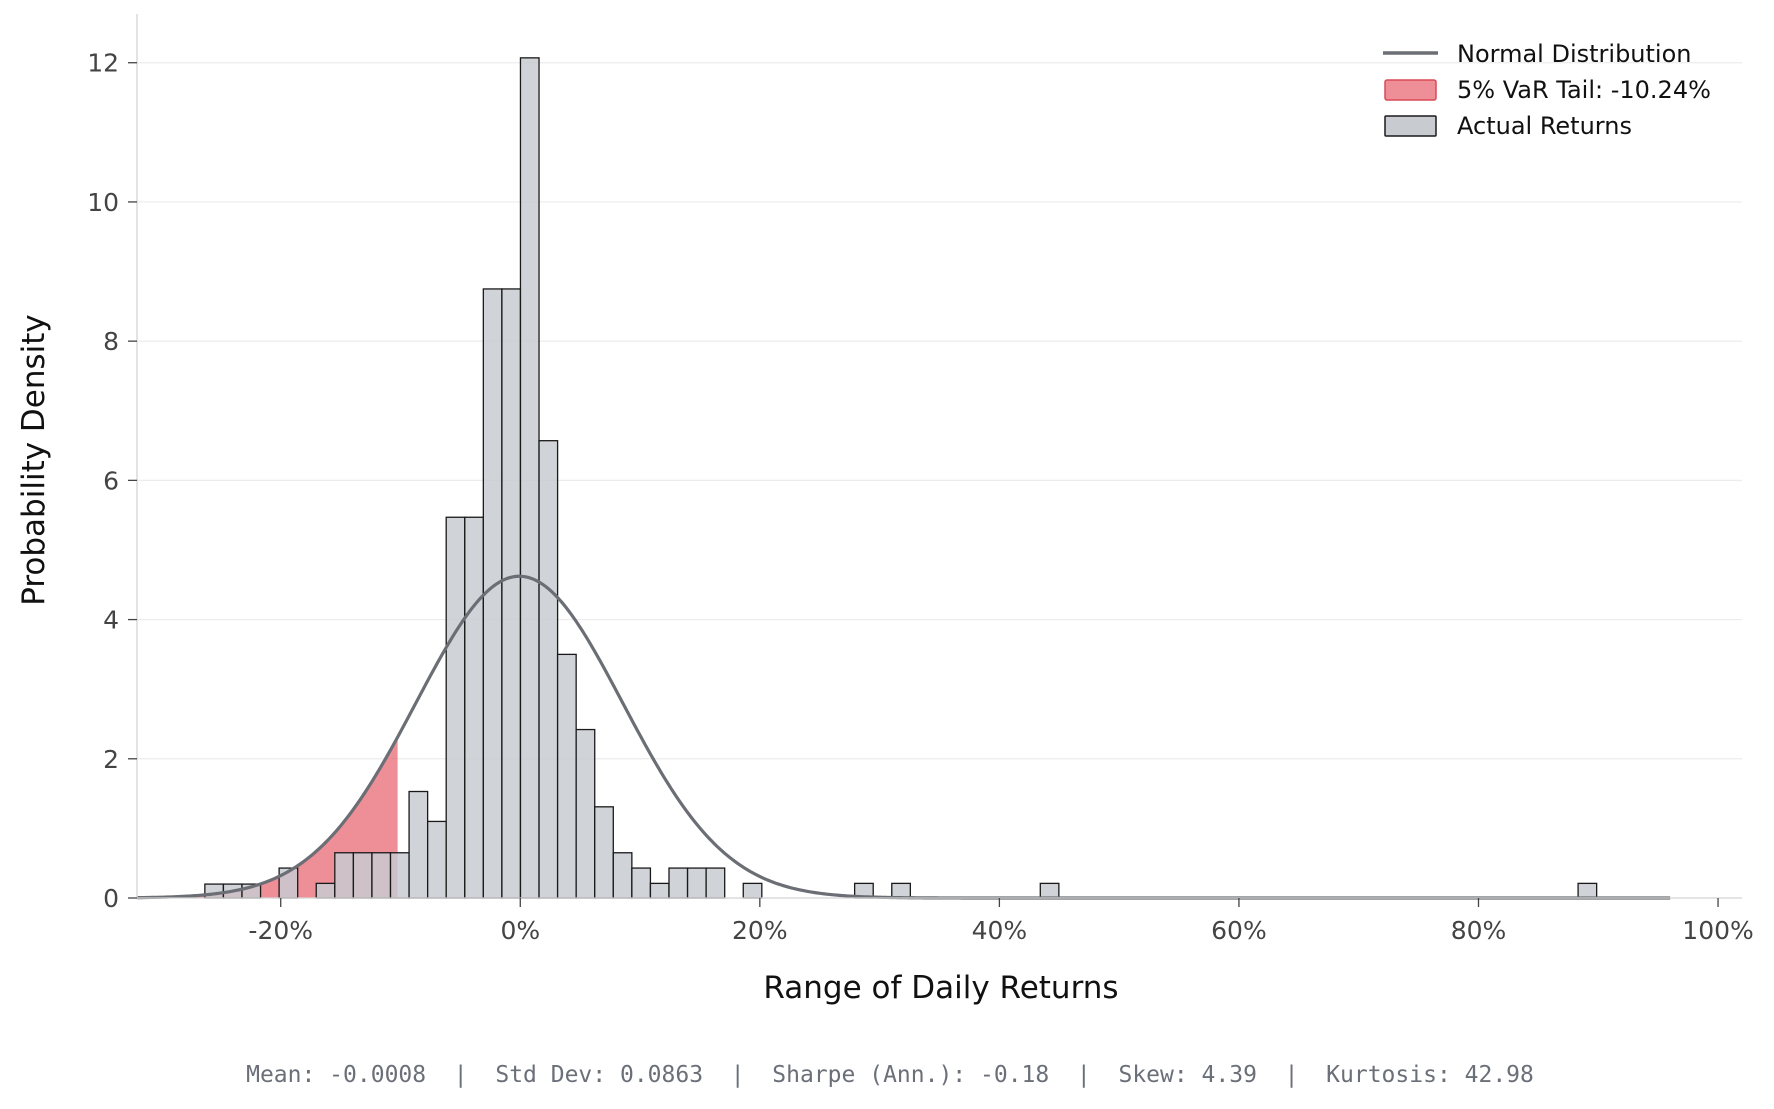 The image size is (1774, 1109). I want to click on legend-var-tail-label: 5% VaR Tail: -10.24%, so click(1584, 90).